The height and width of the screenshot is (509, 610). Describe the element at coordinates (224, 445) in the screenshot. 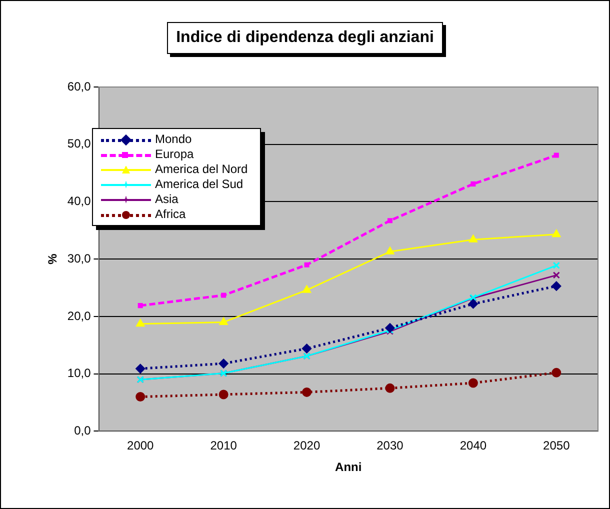

I see `x-tick-label: 2010` at that location.